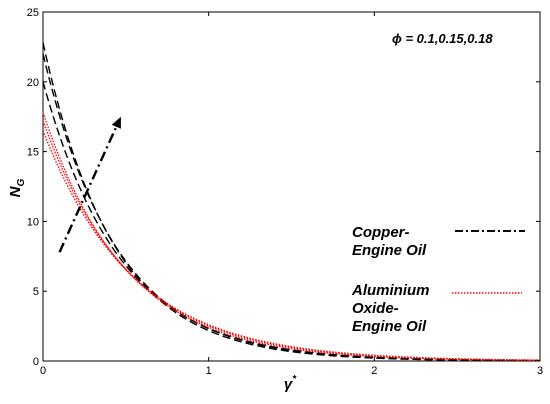 The image size is (550, 404). Describe the element at coordinates (36, 292) in the screenshot. I see `y-tick-label: 5` at that location.